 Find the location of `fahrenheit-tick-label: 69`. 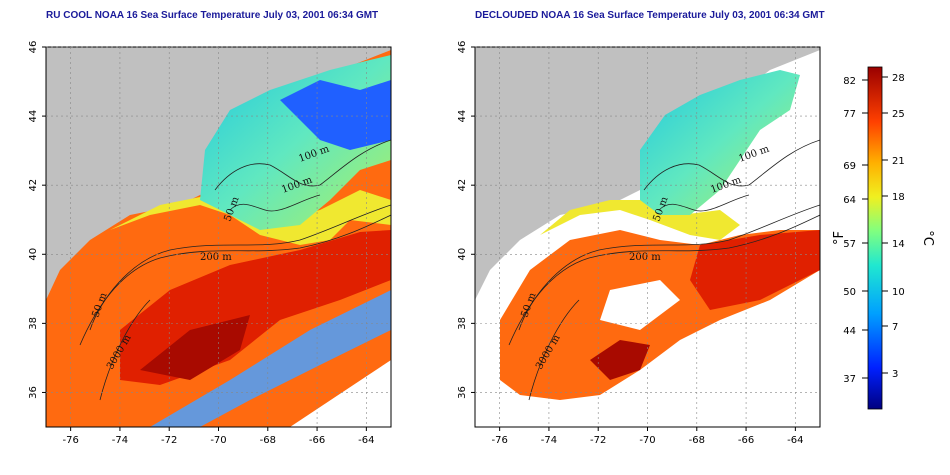

fahrenheit-tick-label: 69 is located at coordinates (849, 166).